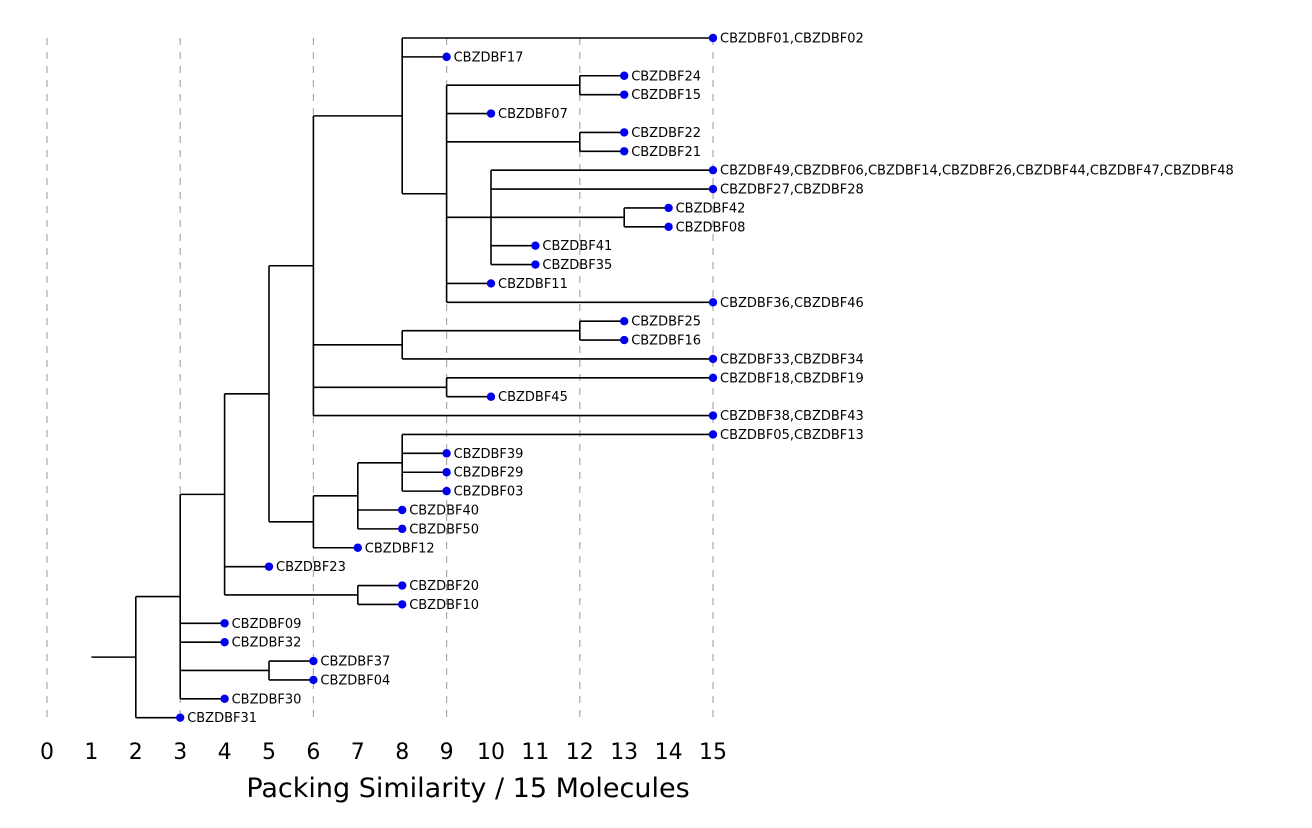 The image size is (1312, 828). Describe the element at coordinates (666, 322) in the screenshot. I see `leaf-label: CBZDBF25` at that location.